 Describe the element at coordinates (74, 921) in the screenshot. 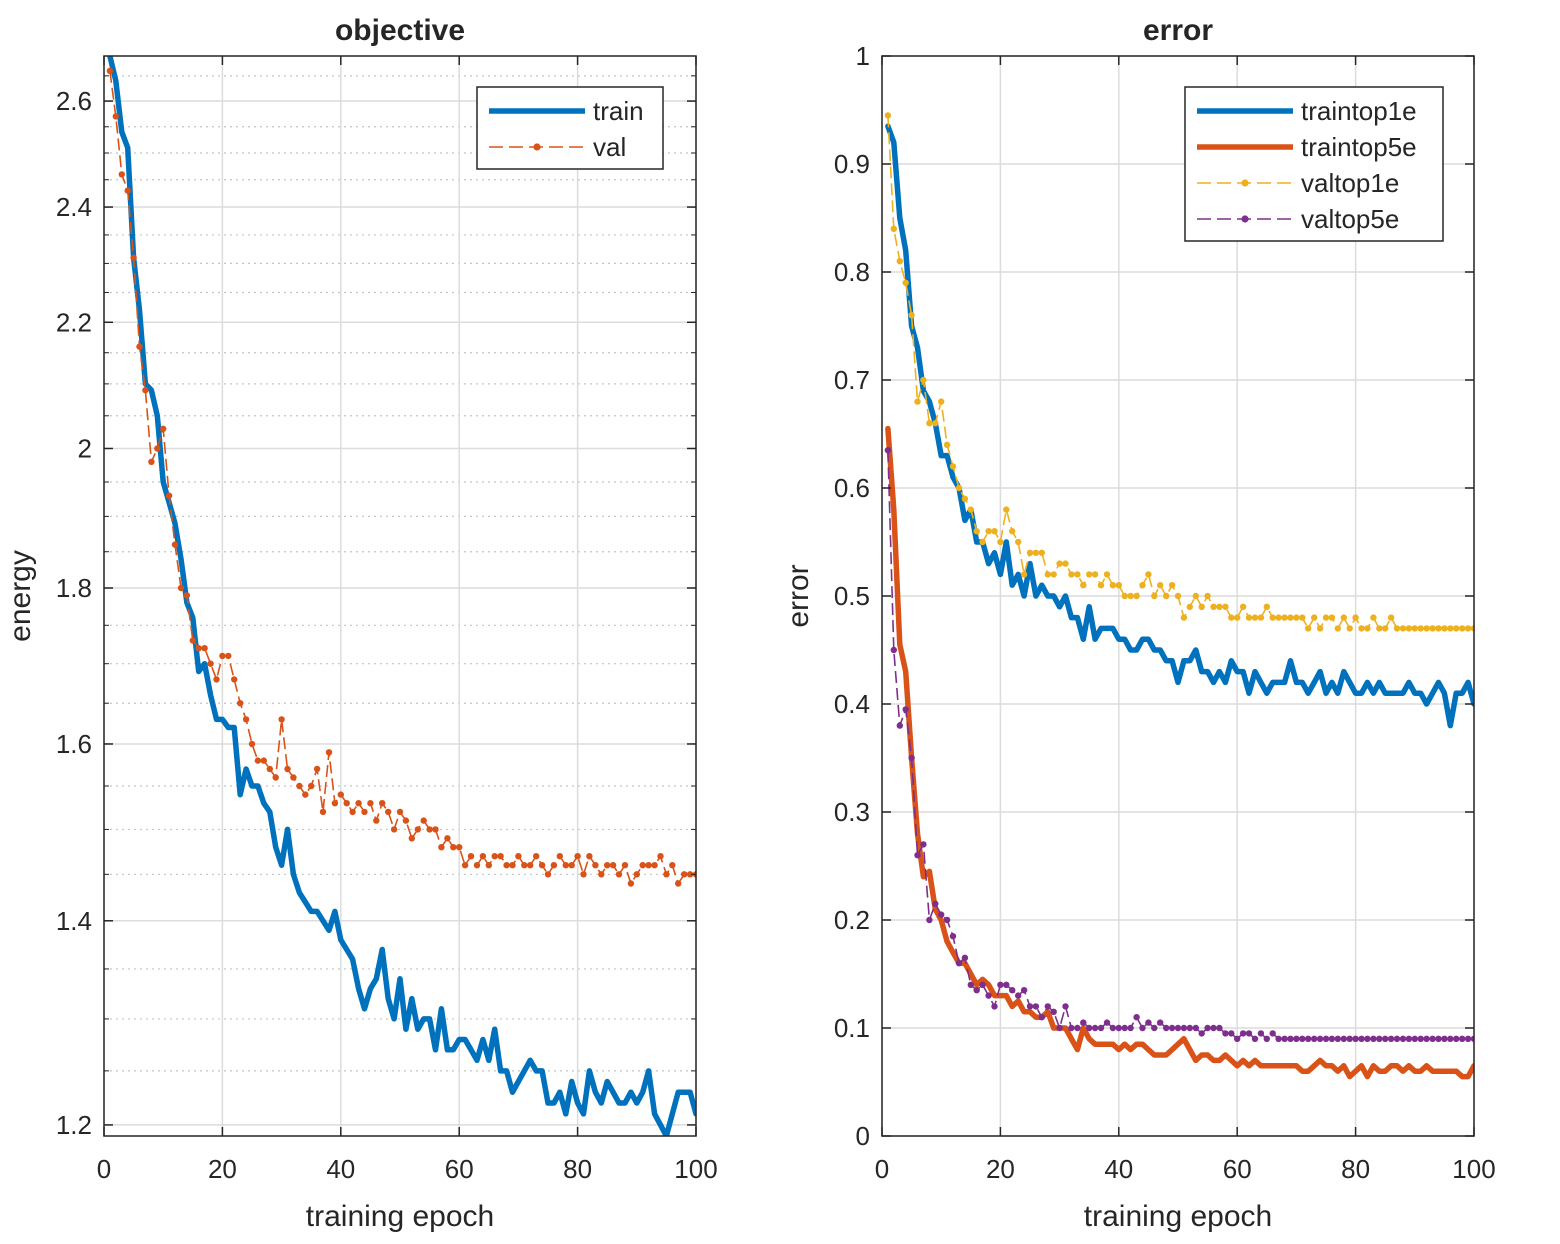

I see `y-tick-label: 1.4` at that location.